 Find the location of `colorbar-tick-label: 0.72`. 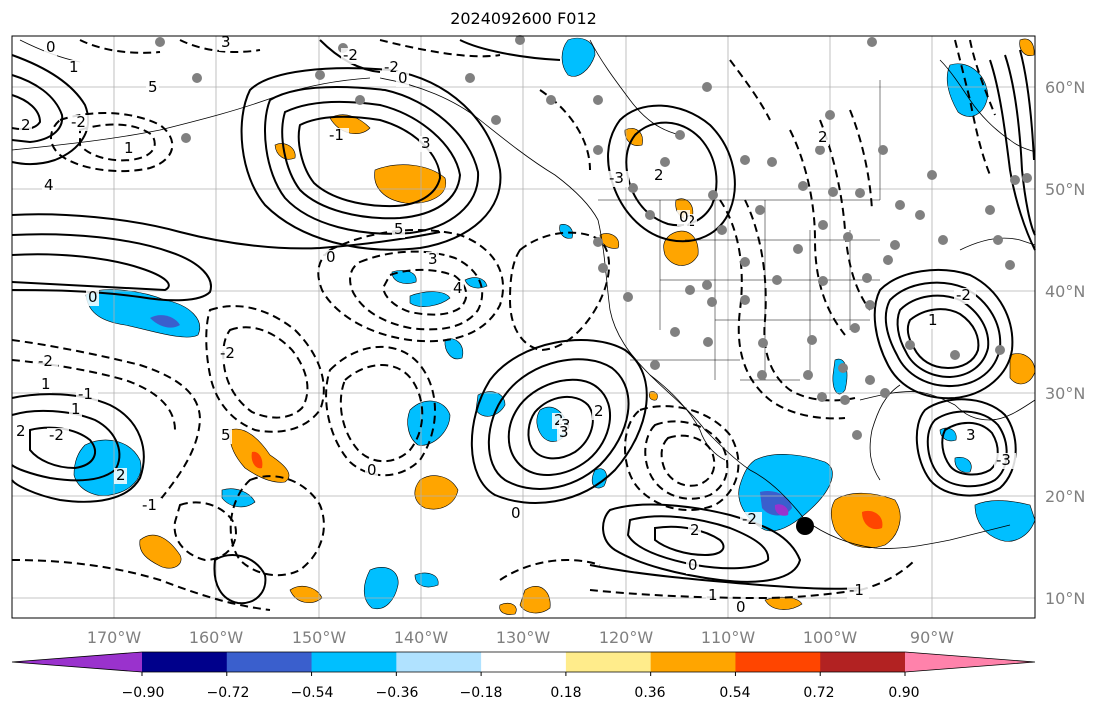

colorbar-tick-label: 0.72 is located at coordinates (818, 693).